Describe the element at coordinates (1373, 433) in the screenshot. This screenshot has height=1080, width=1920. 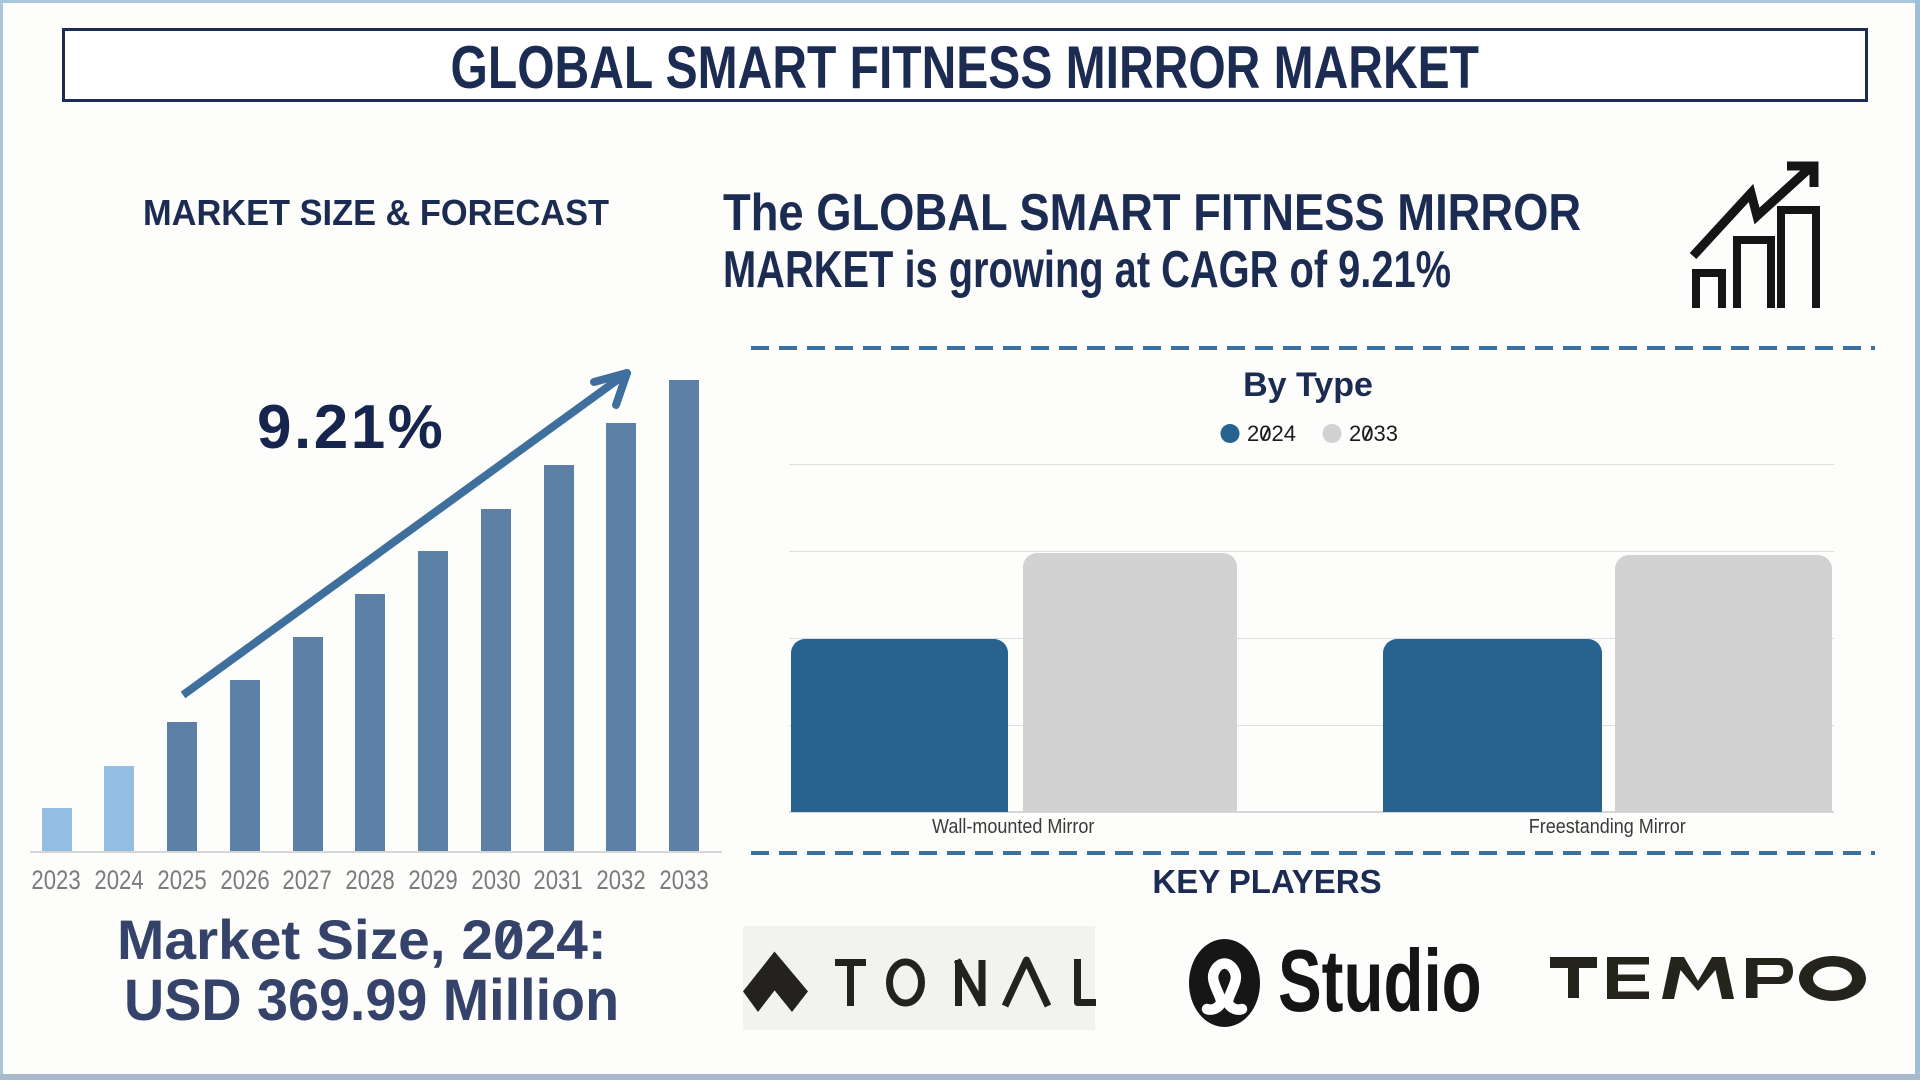
I see `svg-text: 2033` at that location.